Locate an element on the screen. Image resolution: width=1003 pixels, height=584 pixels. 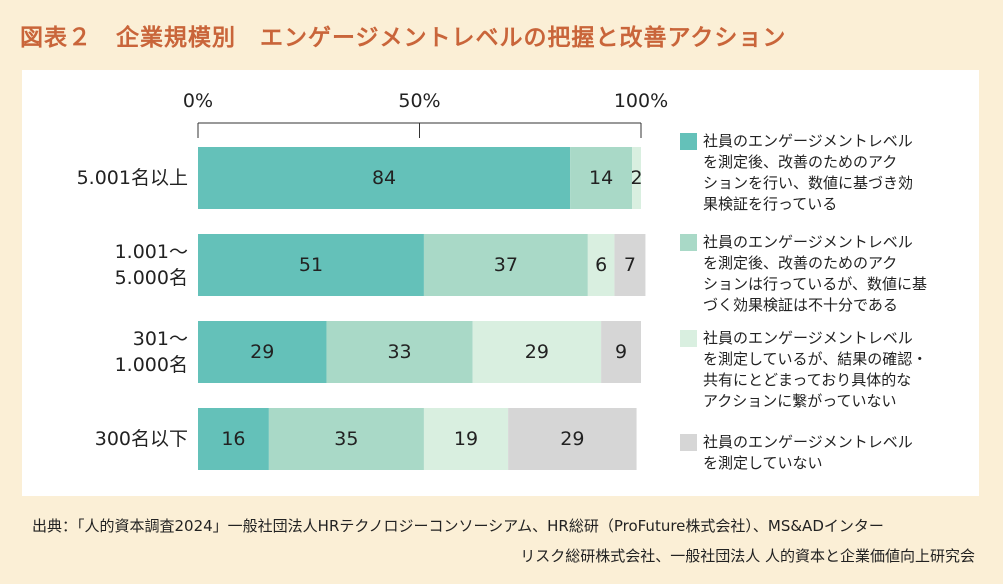
data-label: 51 is located at coordinates (311, 265).